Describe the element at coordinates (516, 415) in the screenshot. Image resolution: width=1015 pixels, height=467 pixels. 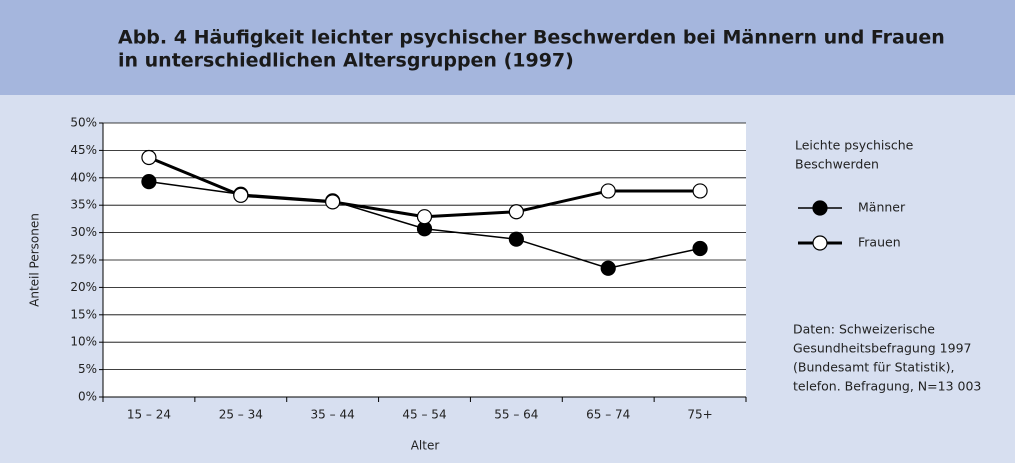
I see `x-tick-label: 55 – 64` at that location.